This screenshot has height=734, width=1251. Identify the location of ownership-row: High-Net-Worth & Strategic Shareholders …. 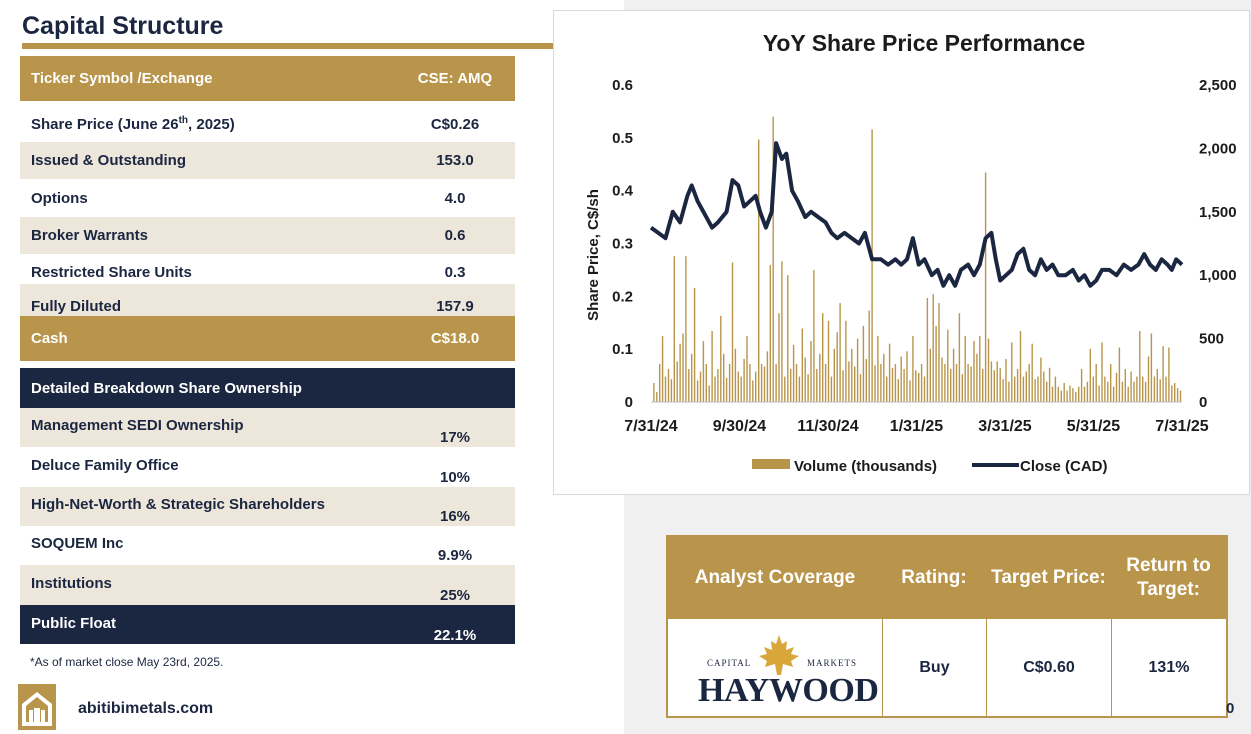
(267, 506).